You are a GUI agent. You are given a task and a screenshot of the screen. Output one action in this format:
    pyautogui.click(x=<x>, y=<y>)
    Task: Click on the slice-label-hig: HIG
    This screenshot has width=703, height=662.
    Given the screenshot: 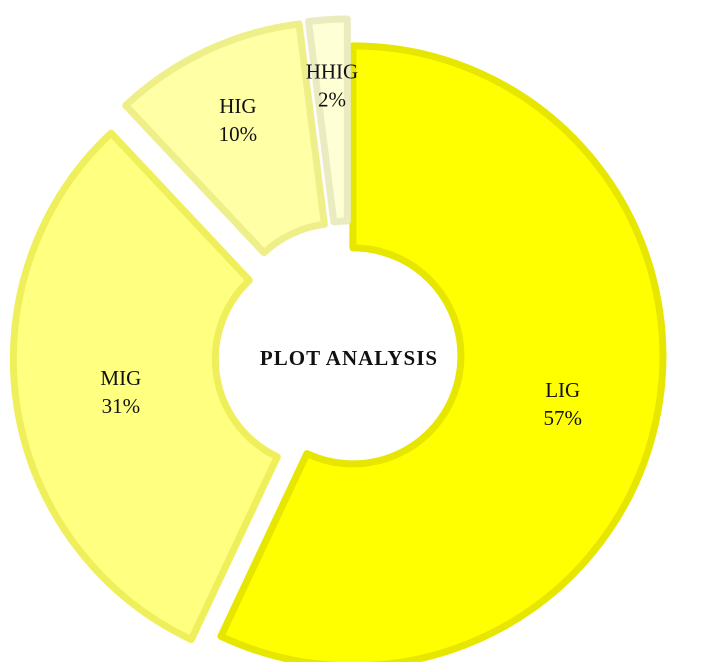 What is the action you would take?
    pyautogui.click(x=237, y=106)
    